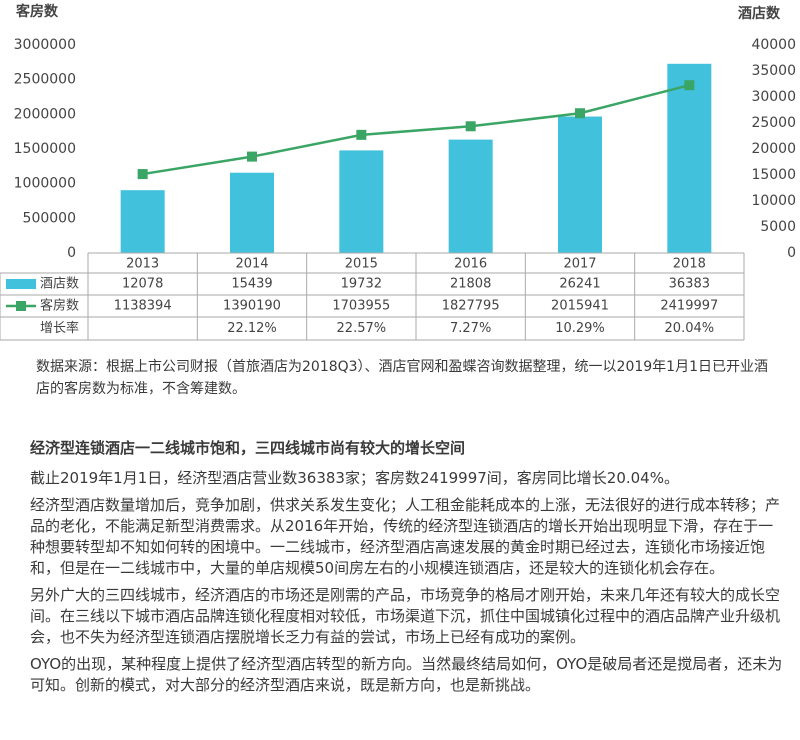  Describe the element at coordinates (362, 328) in the screenshot. I see `table-cell: 22.57%` at that location.